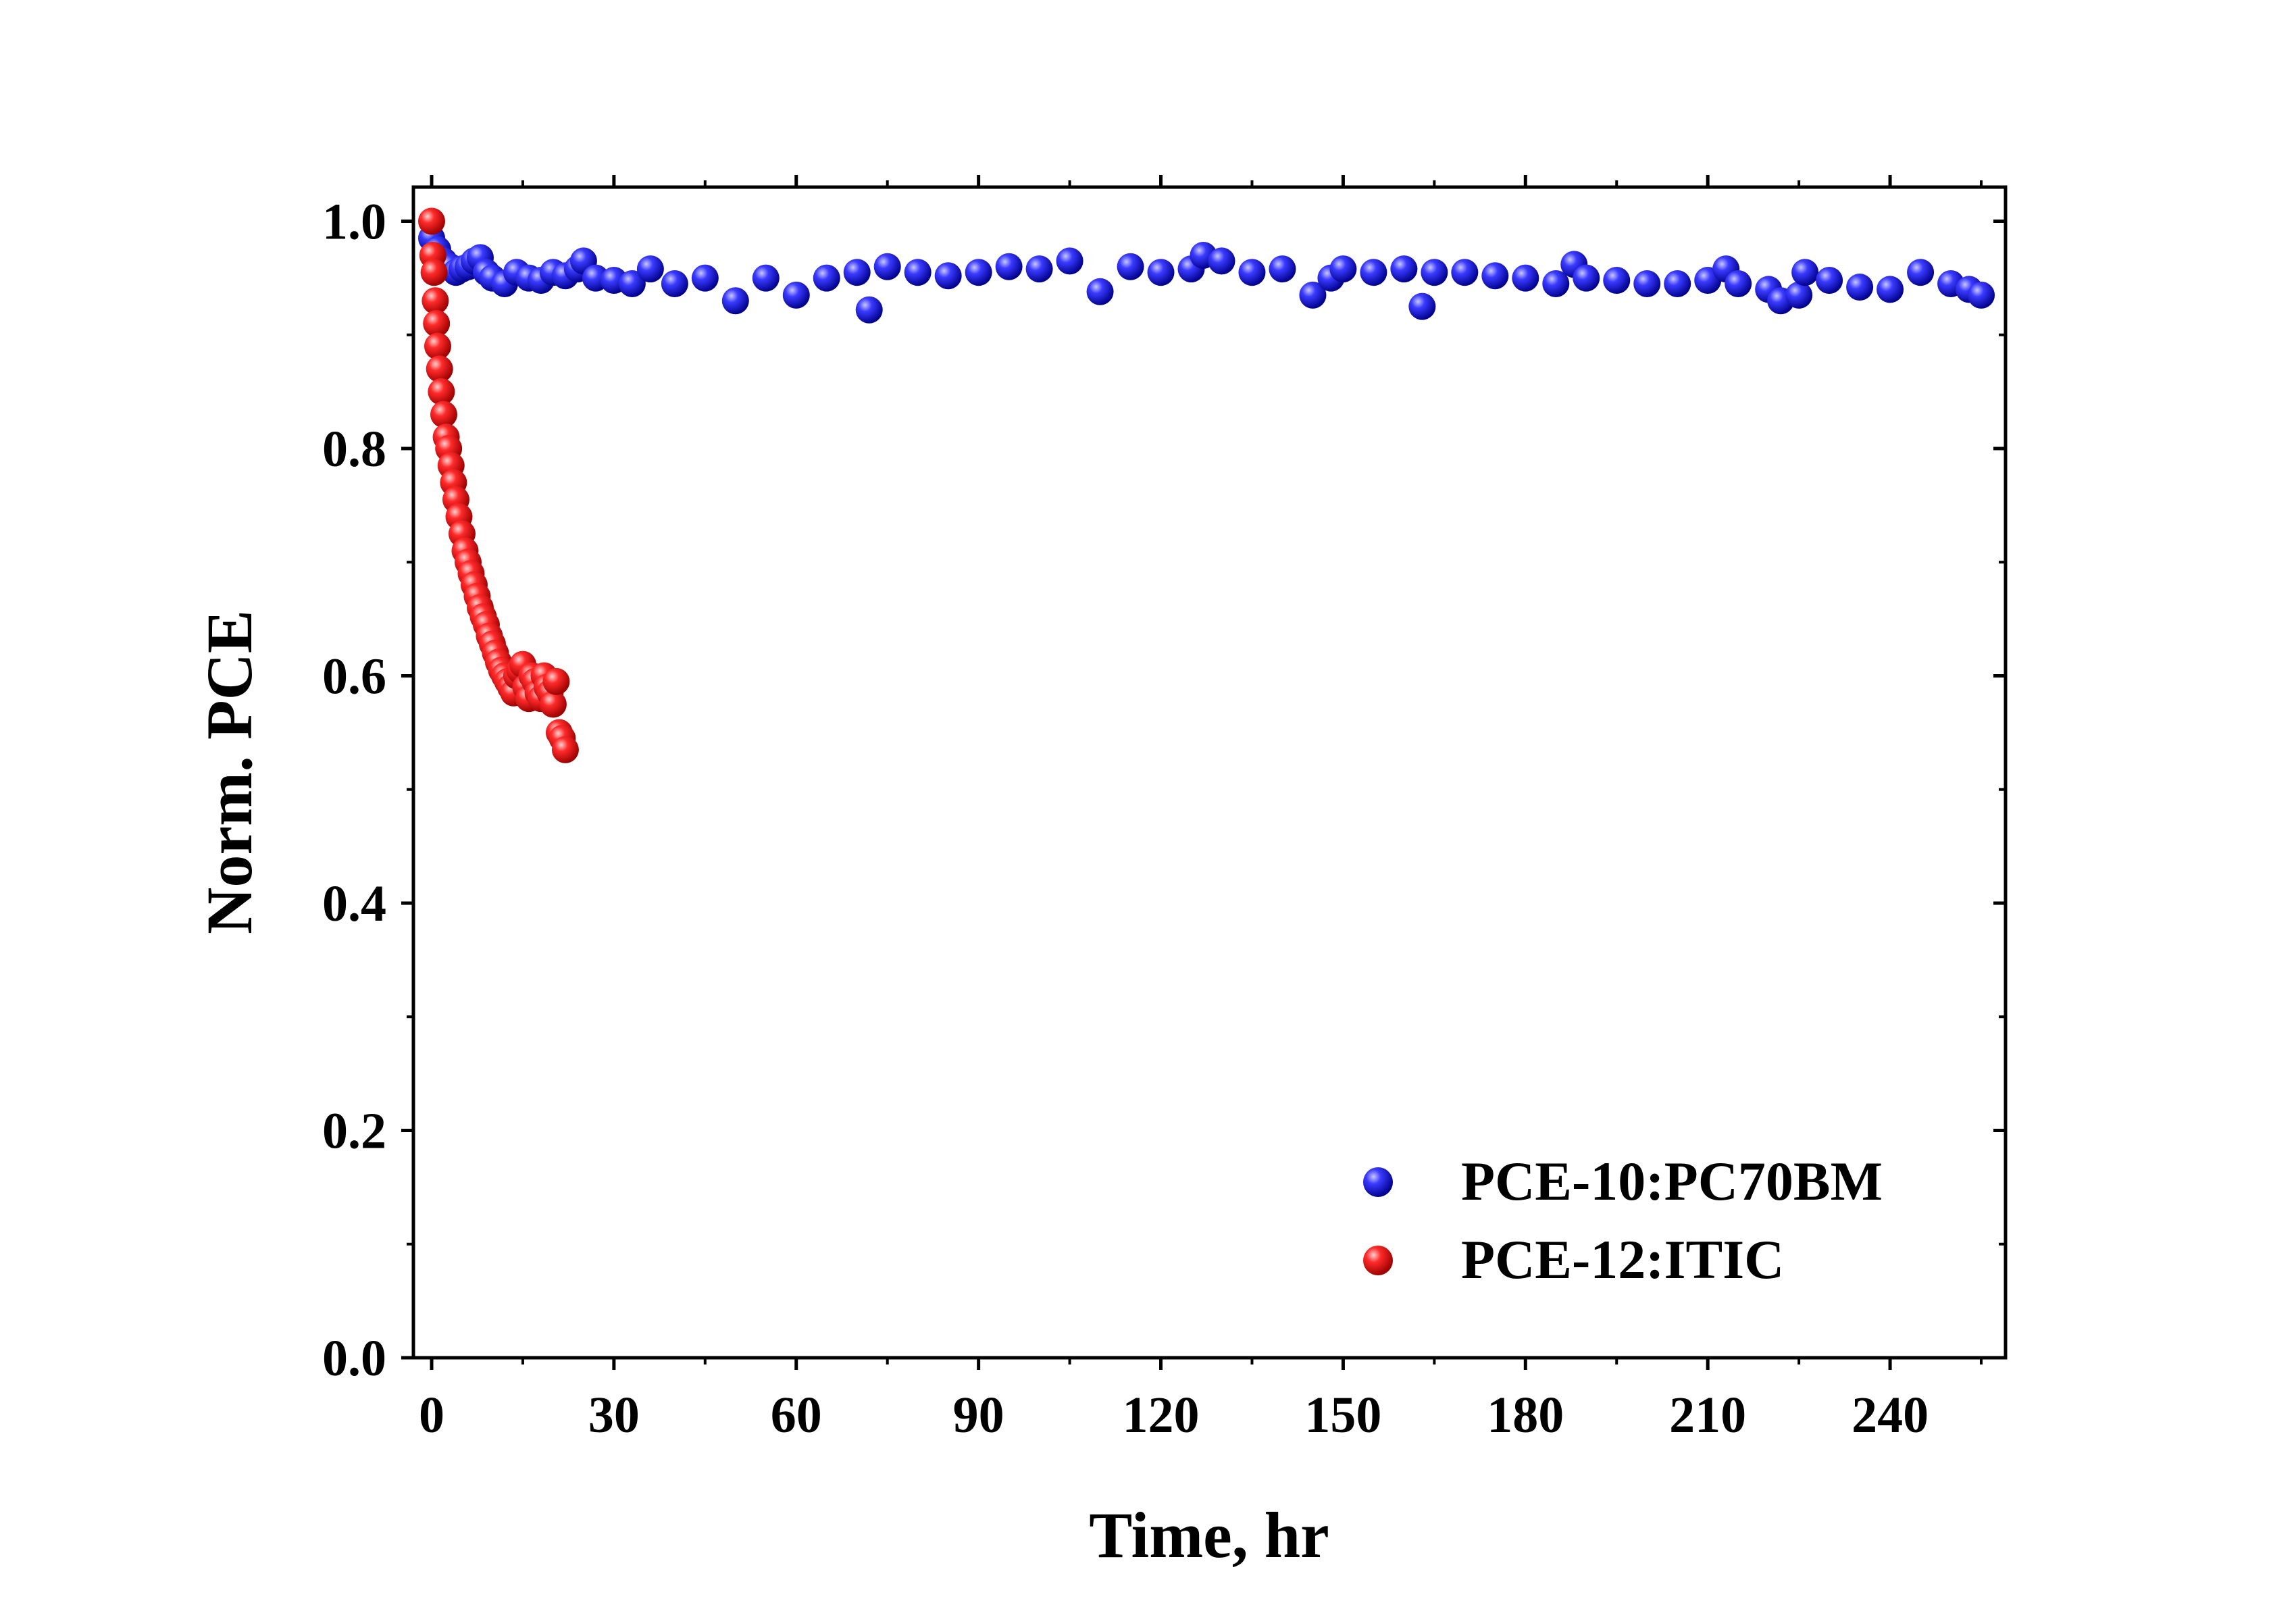  Describe the element at coordinates (1209, 1535) in the screenshot. I see `x-axis-label: Time, hr` at that location.